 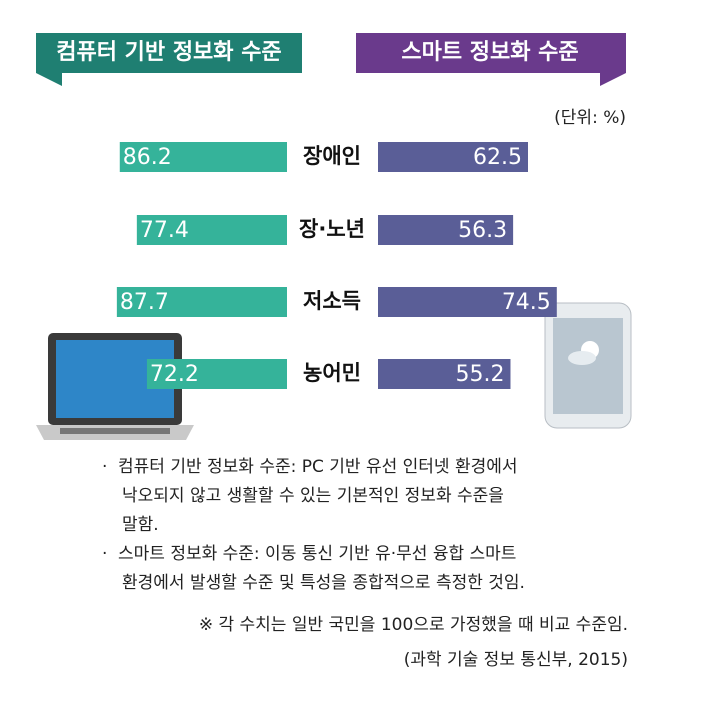 What do you see at coordinates (489, 52) in the screenshot?
I see `series-label: 스마트 정보화 수준` at bounding box center [489, 52].